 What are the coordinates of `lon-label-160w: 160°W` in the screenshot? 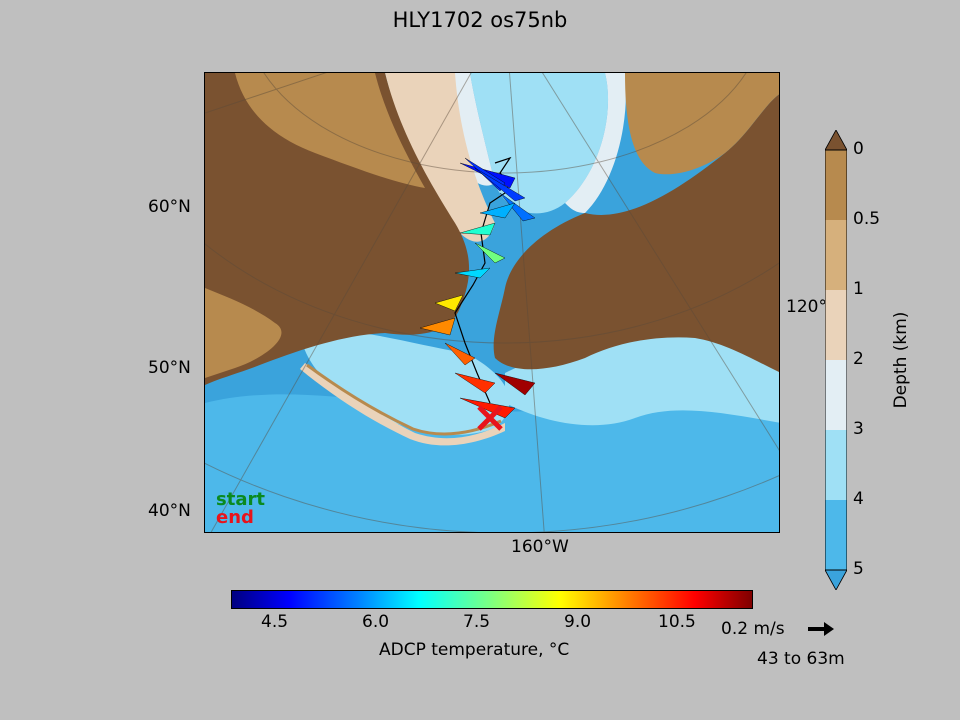 It's located at (540, 547).